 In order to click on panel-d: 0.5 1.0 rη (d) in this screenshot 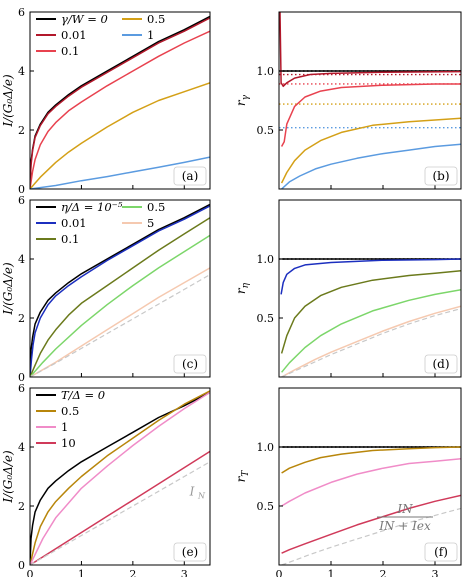, I will do `click(348, 288)`.